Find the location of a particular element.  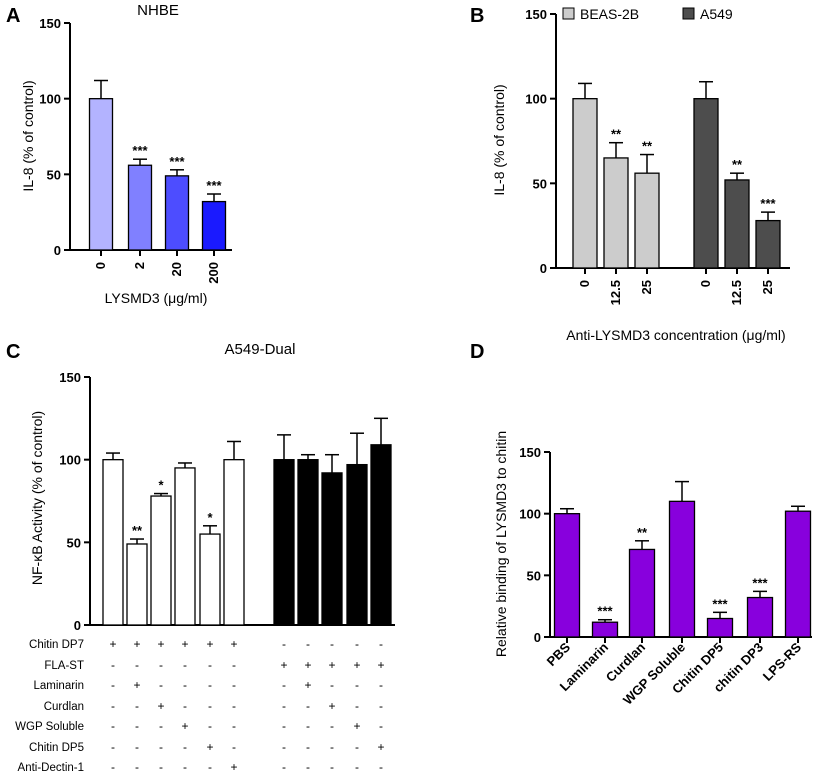

chart-c-table-cell-3-8: + is located at coordinates (331, 706).